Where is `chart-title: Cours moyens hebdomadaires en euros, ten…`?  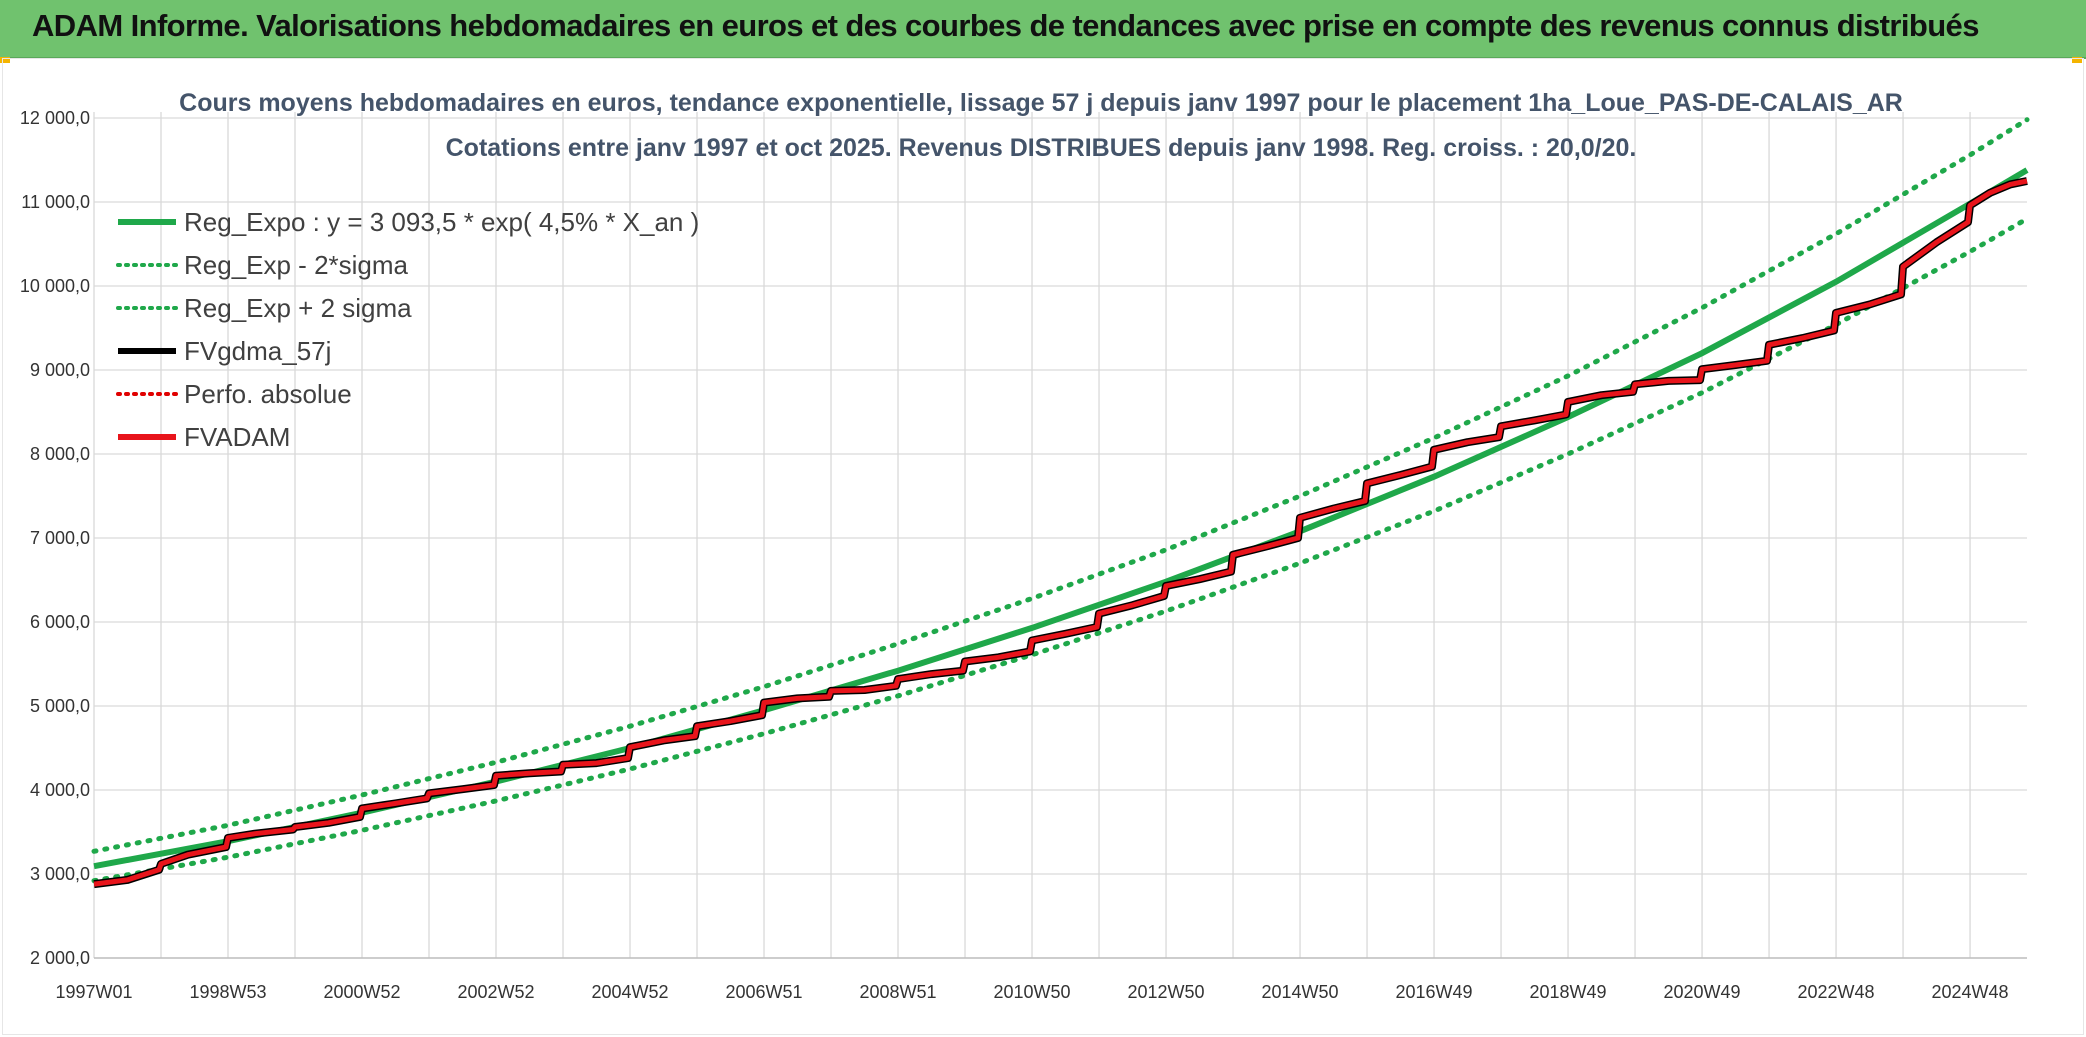
chart-title: Cours moyens hebdomadaires en euros, ten… is located at coordinates (1041, 103).